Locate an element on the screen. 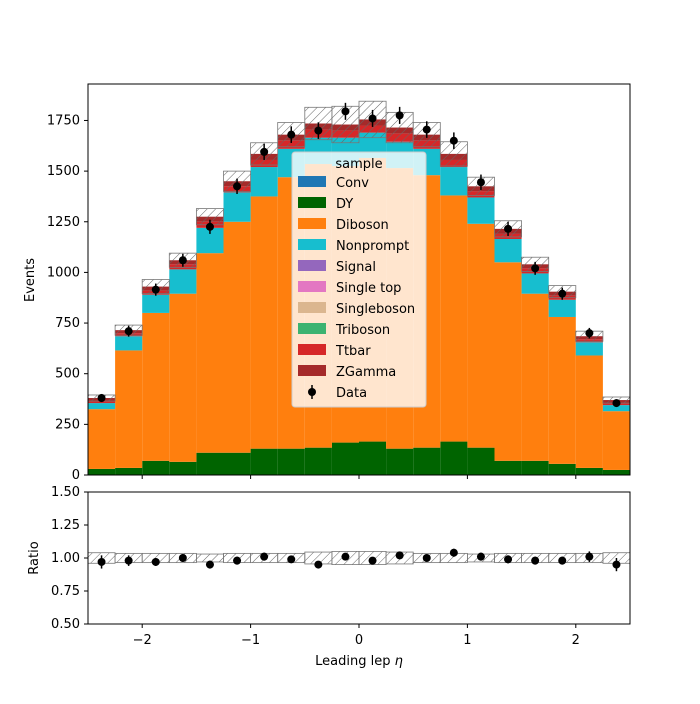  x-tick-label: −1 is located at coordinates (250, 640).